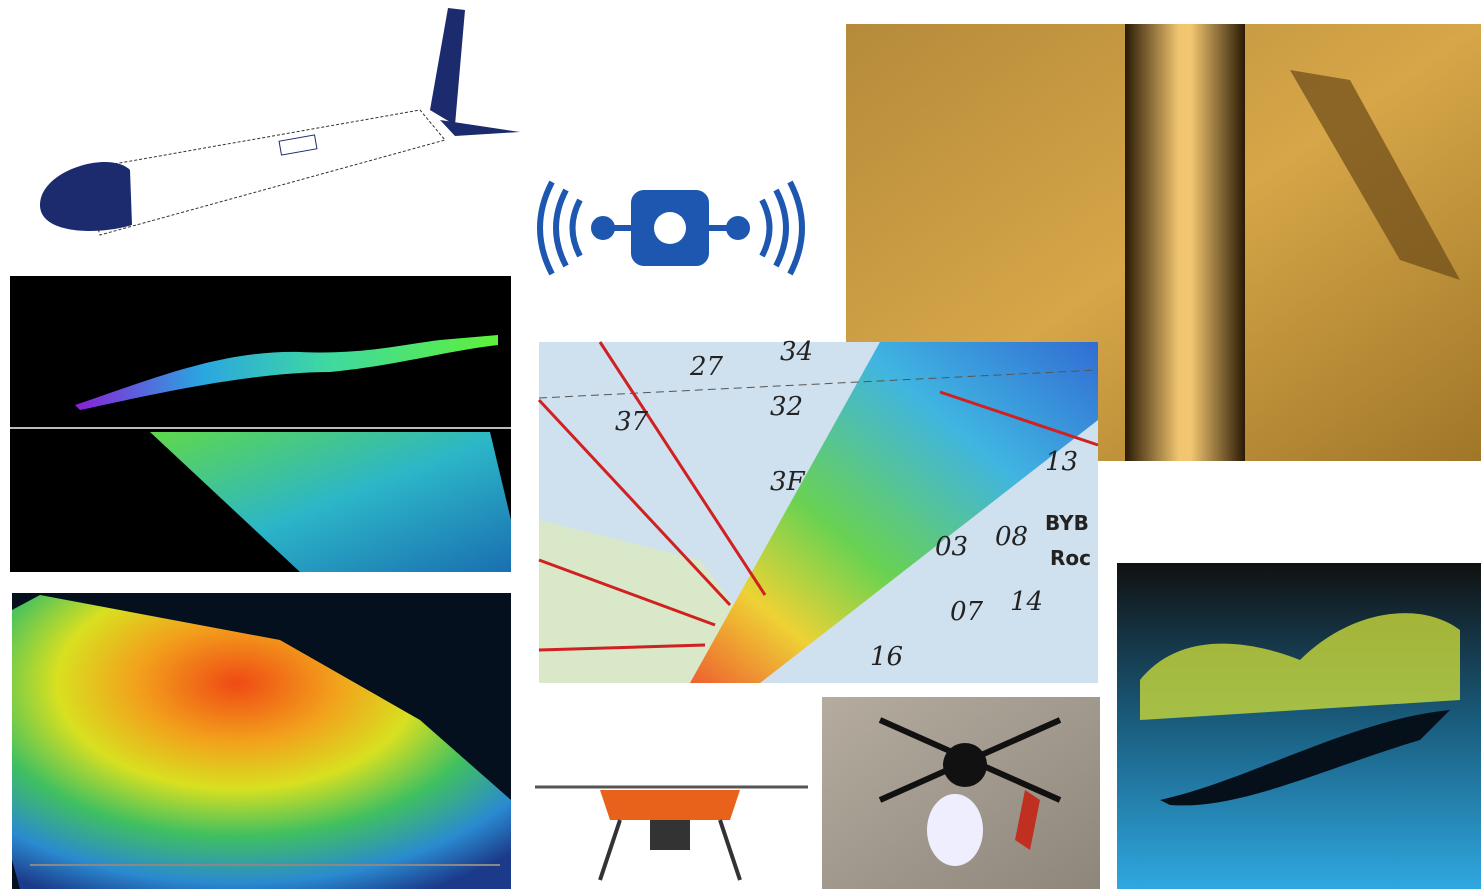 The height and width of the screenshot is (889, 1481). What do you see at coordinates (280, 122) in the screenshot?
I see `glider` at bounding box center [280, 122].